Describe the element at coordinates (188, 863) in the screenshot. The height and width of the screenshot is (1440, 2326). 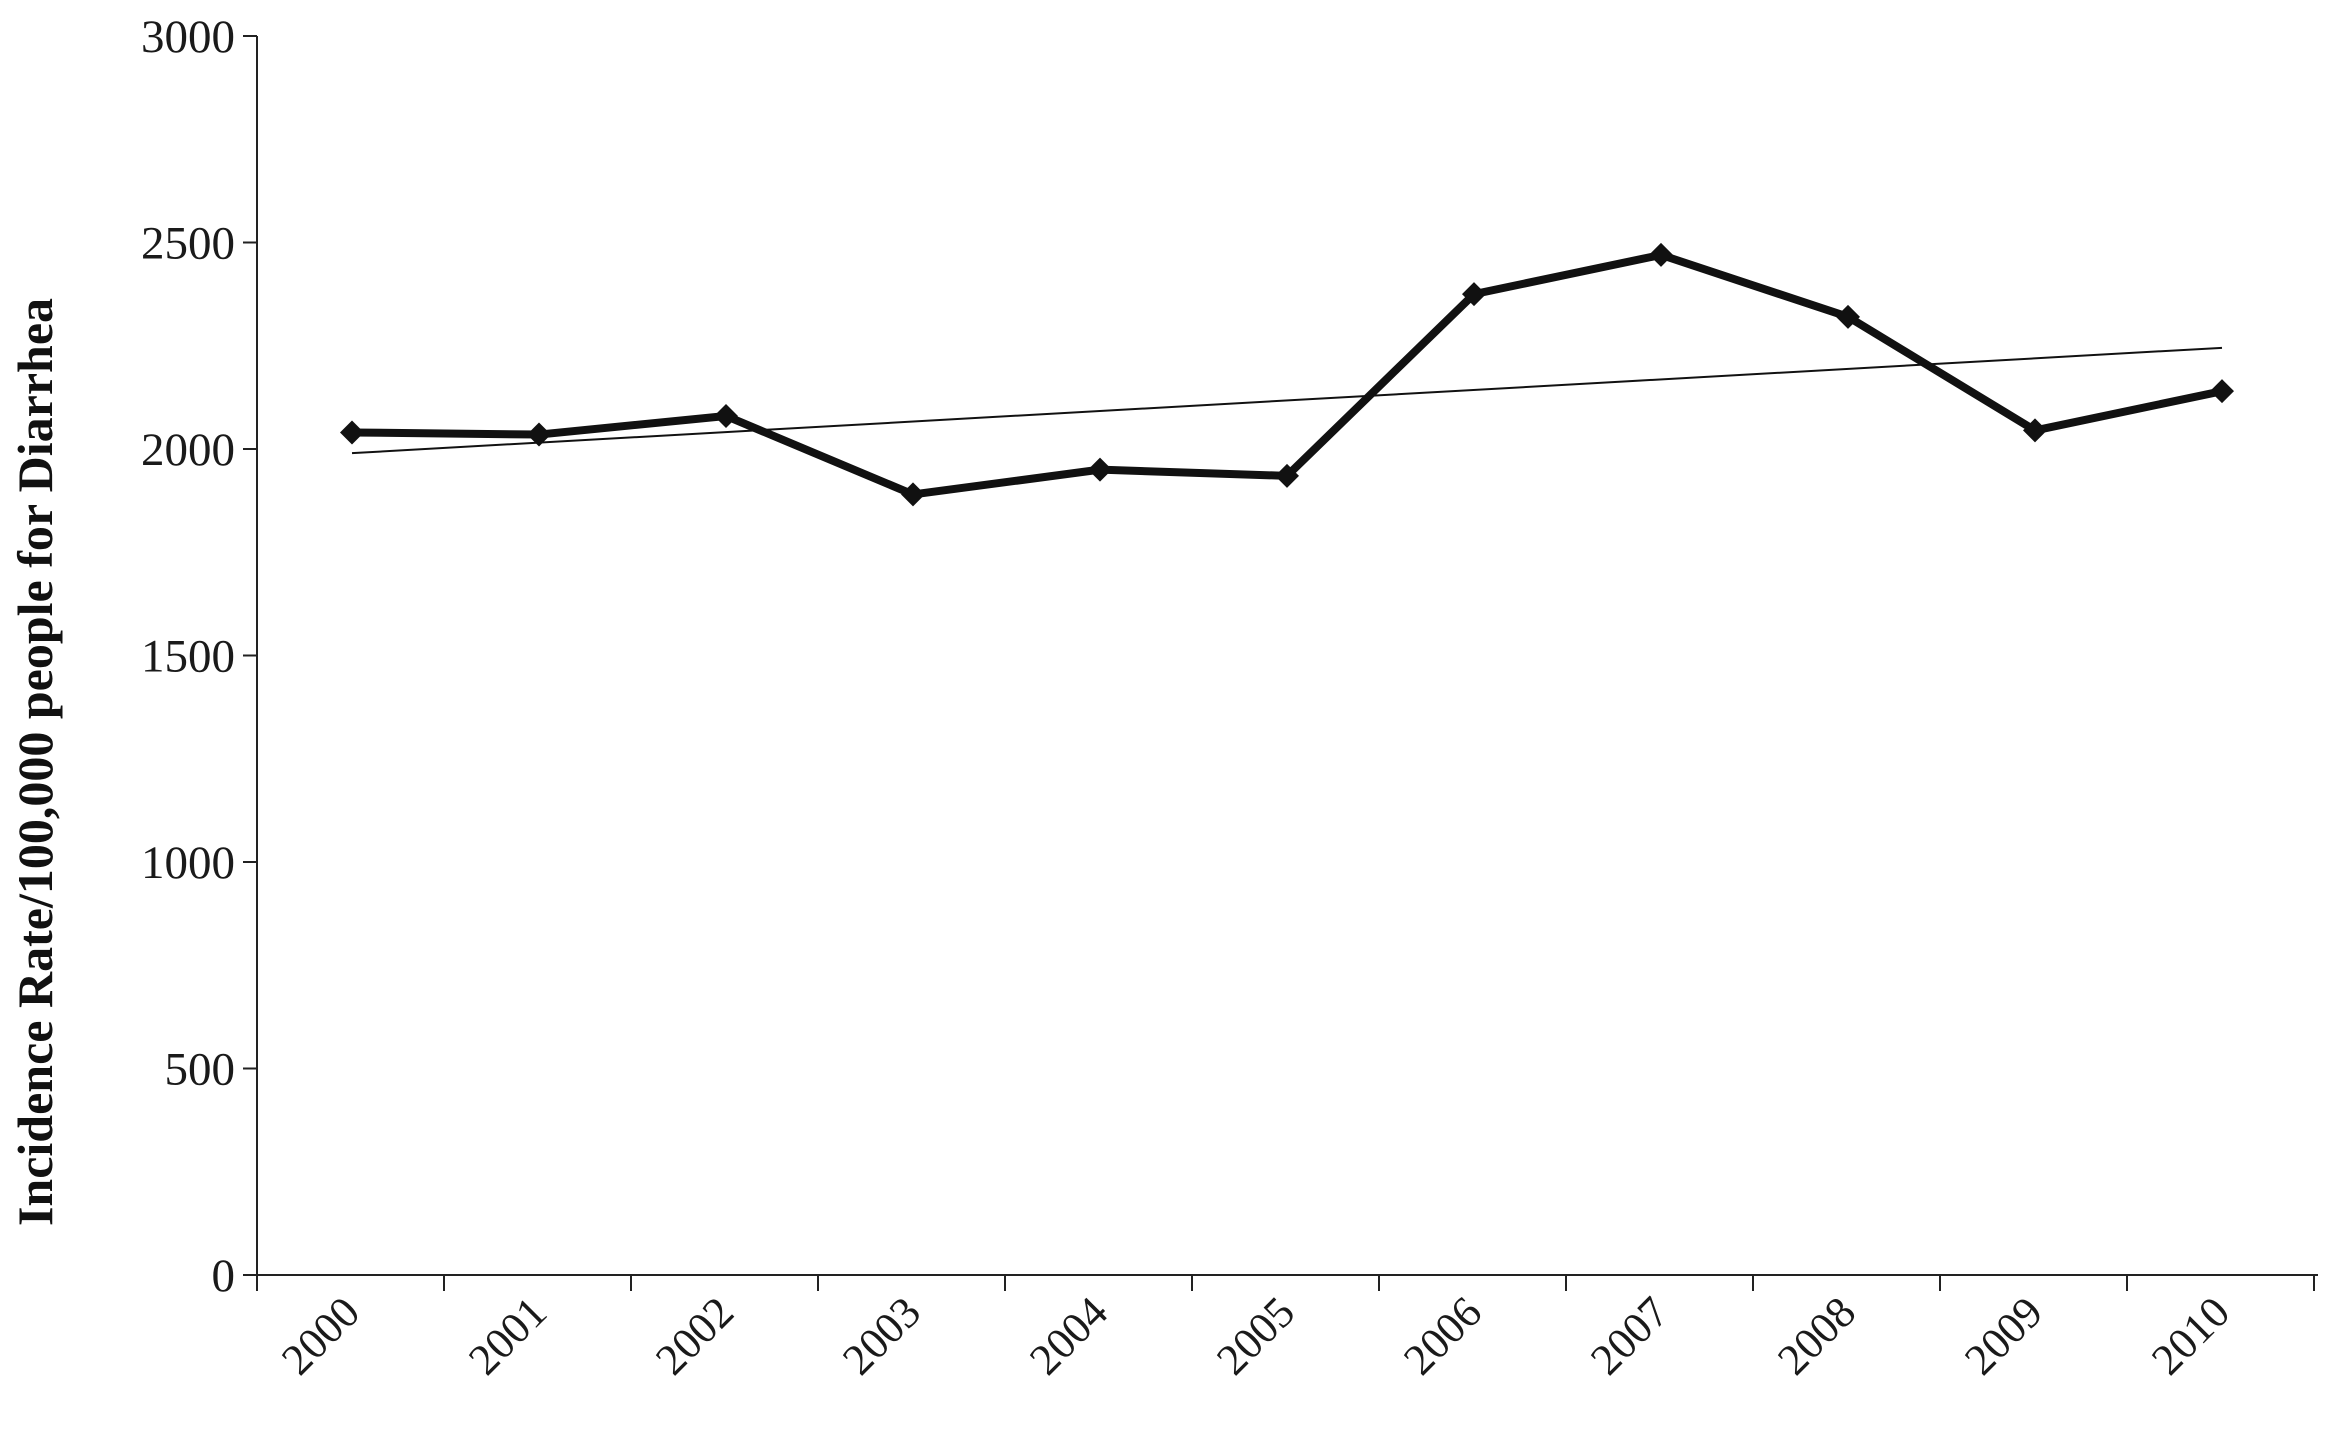
I see `y-tick-label: 1000` at that location.